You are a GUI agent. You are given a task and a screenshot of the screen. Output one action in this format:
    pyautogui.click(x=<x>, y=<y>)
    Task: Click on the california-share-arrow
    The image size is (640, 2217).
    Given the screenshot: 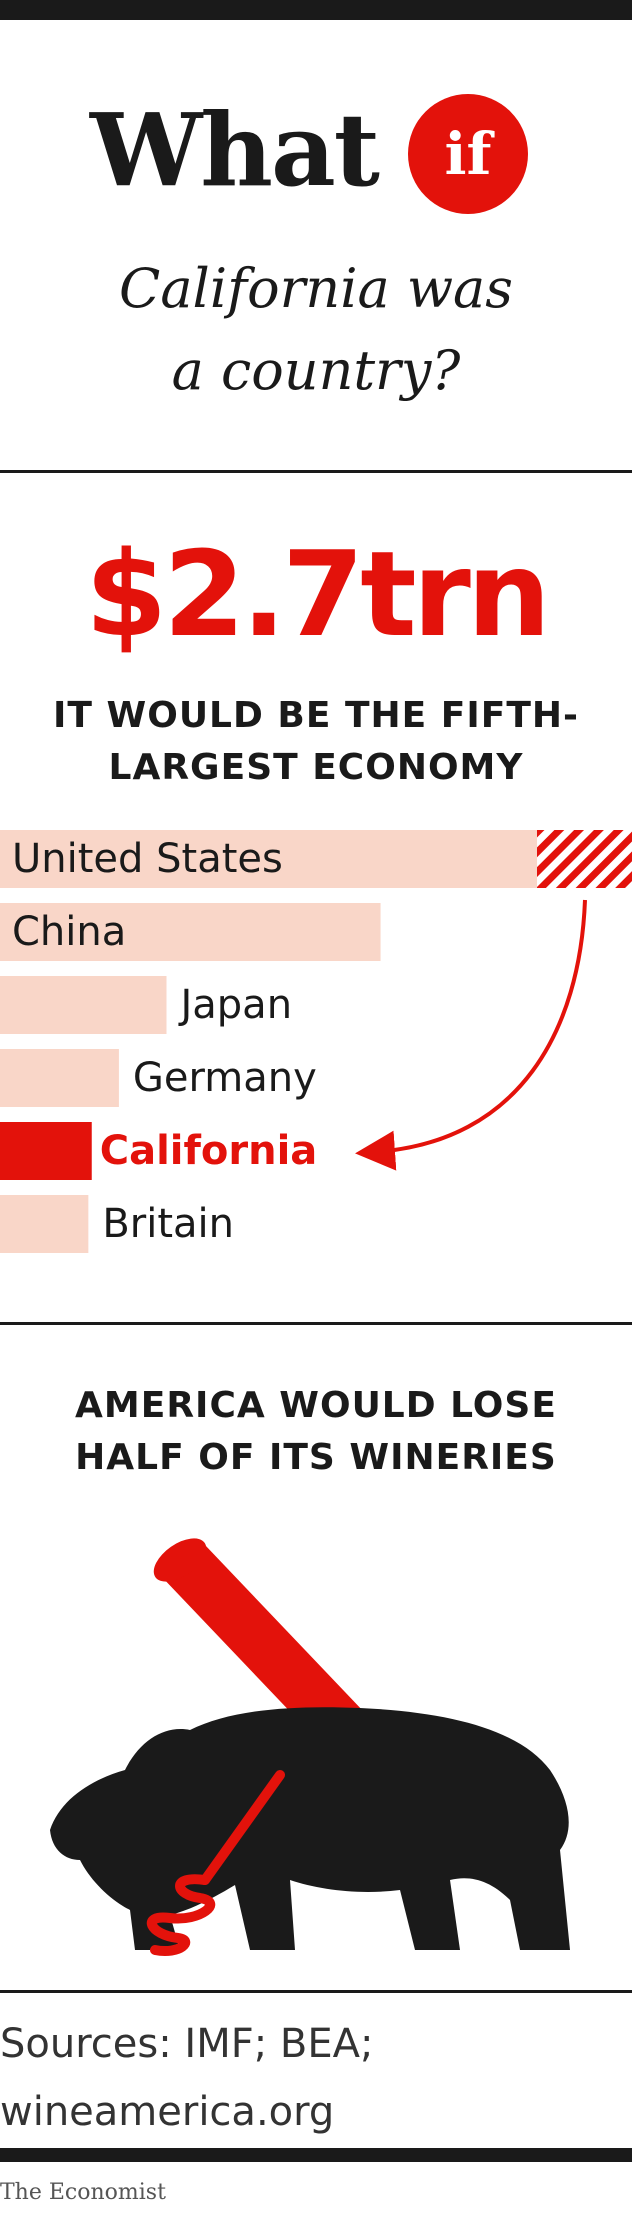 What is the action you would take?
    pyautogui.click(x=471, y=1035)
    